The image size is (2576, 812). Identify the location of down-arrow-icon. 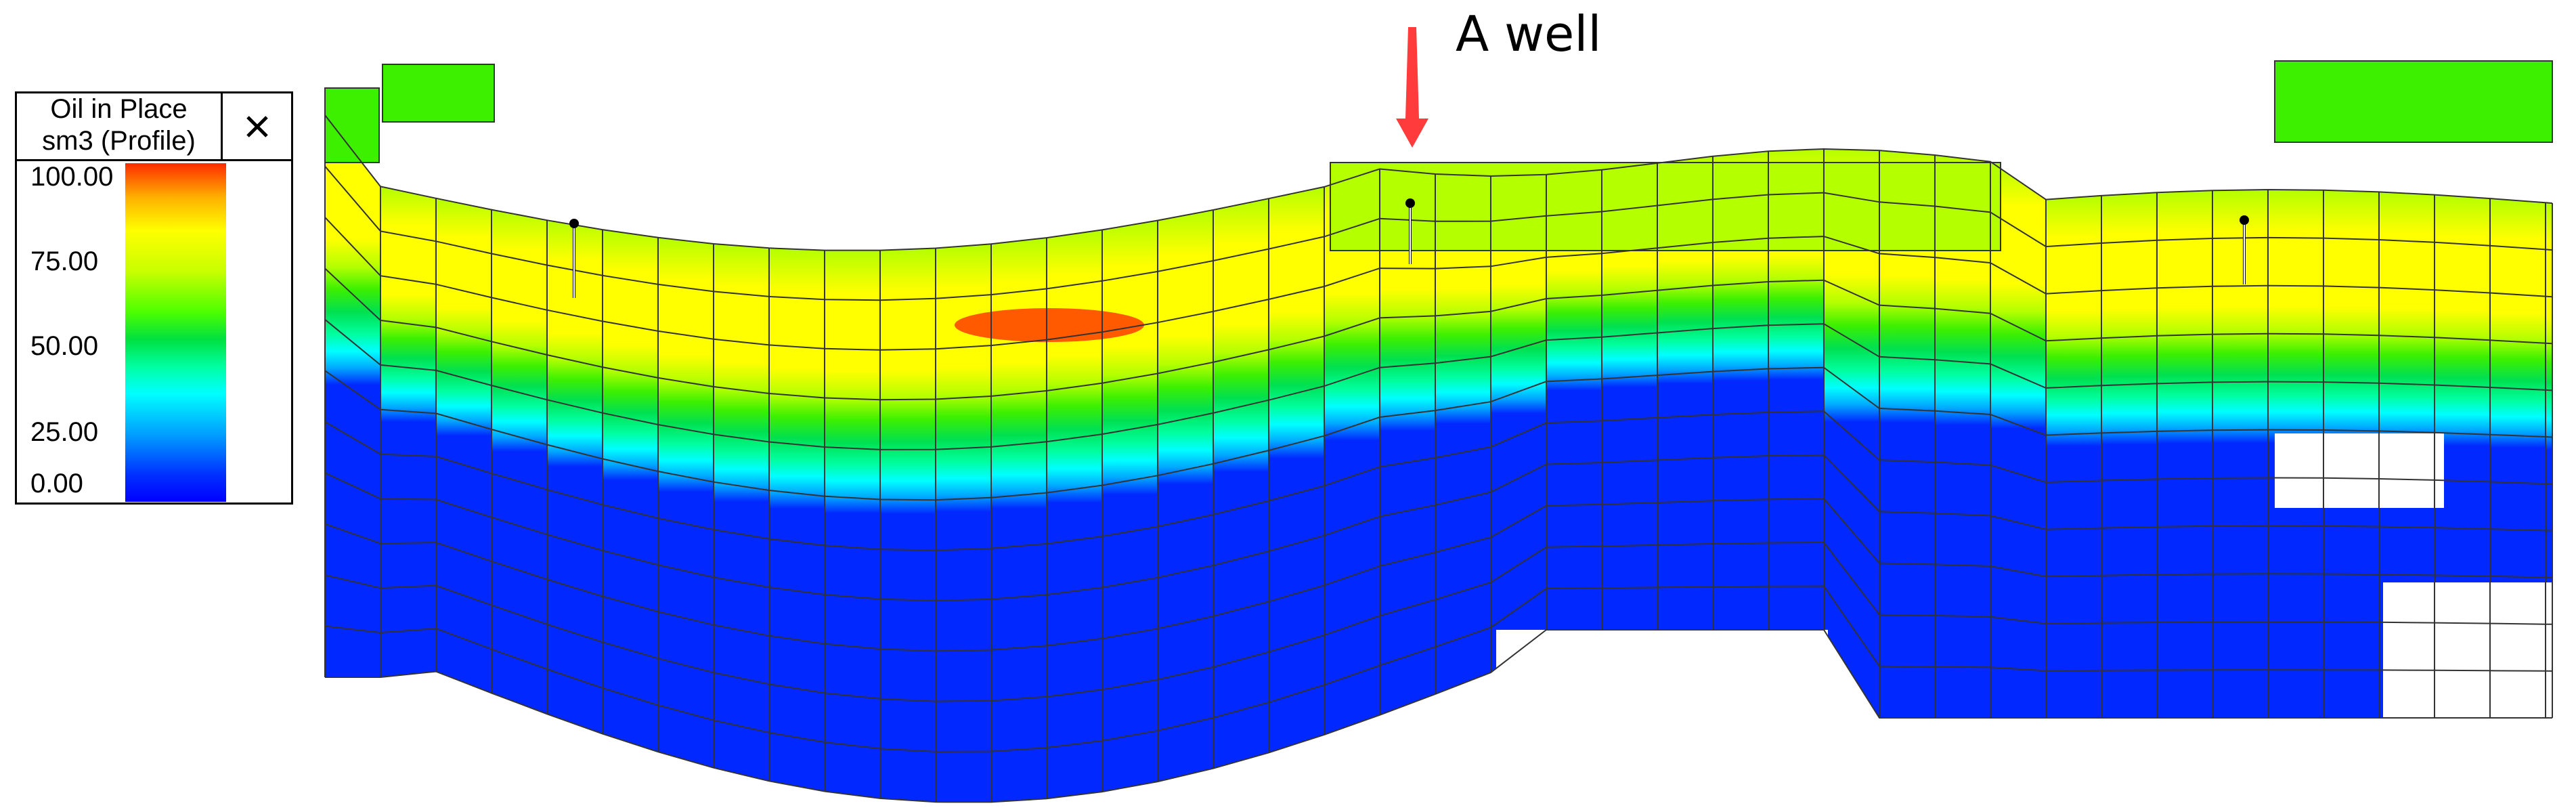
(1412, 87).